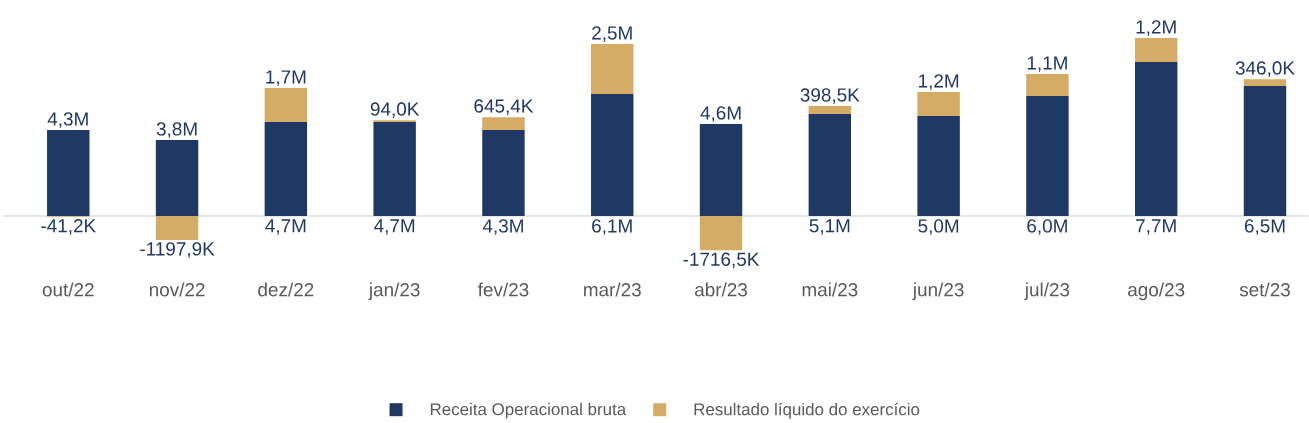  What do you see at coordinates (1047, 227) in the screenshot?
I see `data-label: 6,0M` at bounding box center [1047, 227].